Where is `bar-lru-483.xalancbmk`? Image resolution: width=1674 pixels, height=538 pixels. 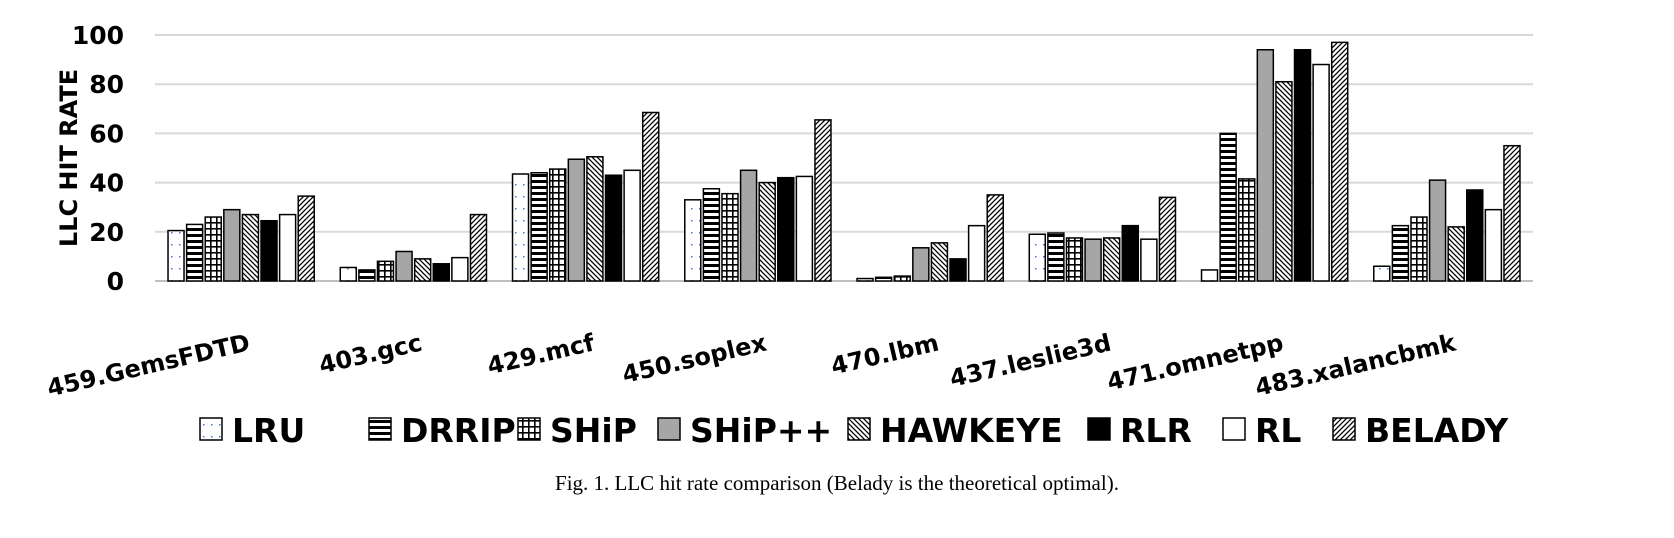
bar-lru-483.xalancbmk is located at coordinates (1382, 273).